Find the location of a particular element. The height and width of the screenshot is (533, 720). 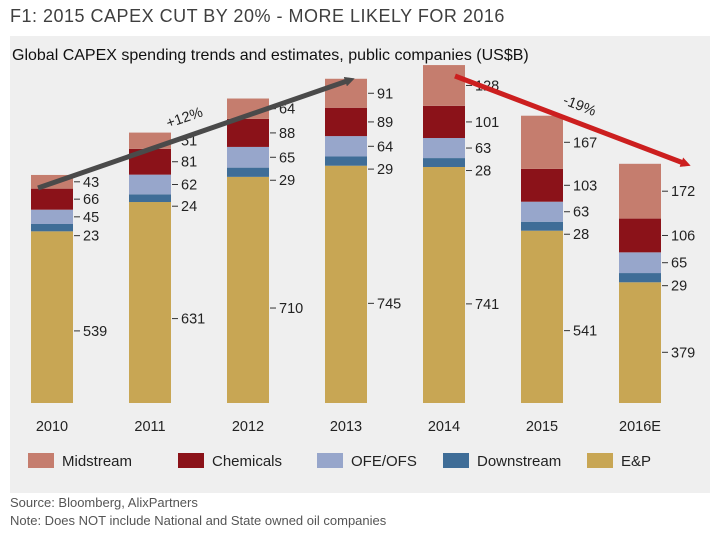

trend-arrow-down is located at coordinates (572, 120).